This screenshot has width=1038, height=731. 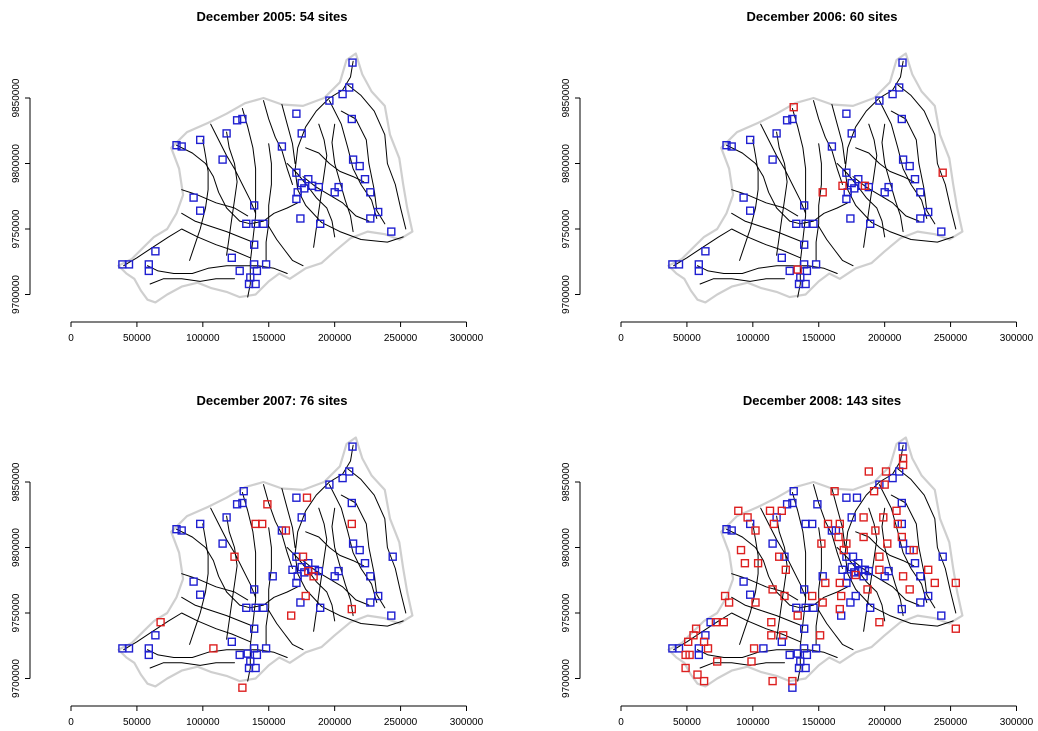 I want to click on country-boundary, so click(x=815, y=562).